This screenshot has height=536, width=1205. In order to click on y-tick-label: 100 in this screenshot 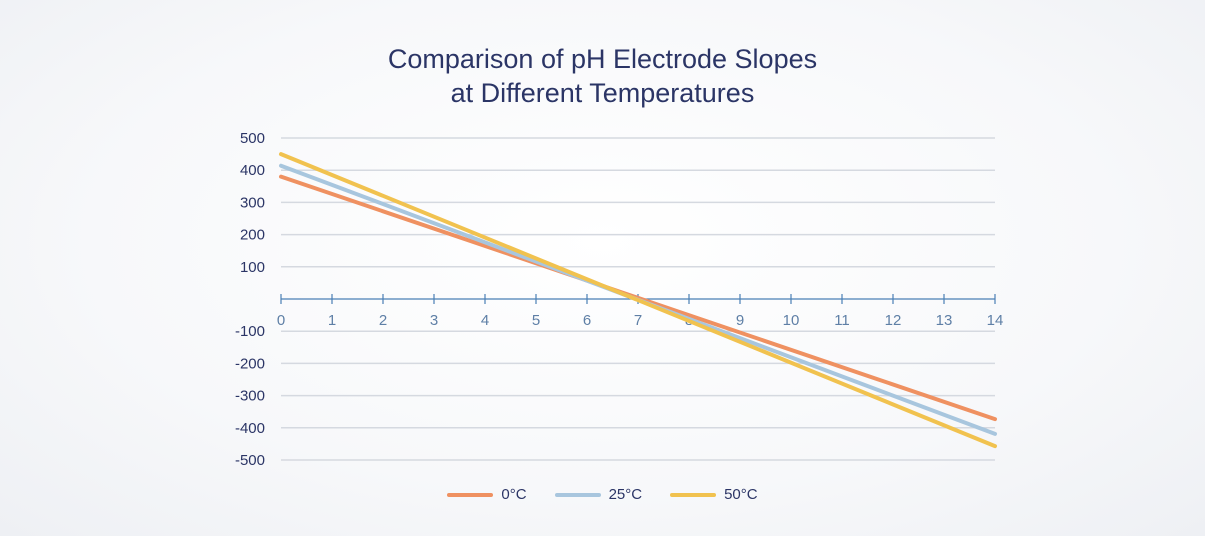, I will do `click(252, 267)`.